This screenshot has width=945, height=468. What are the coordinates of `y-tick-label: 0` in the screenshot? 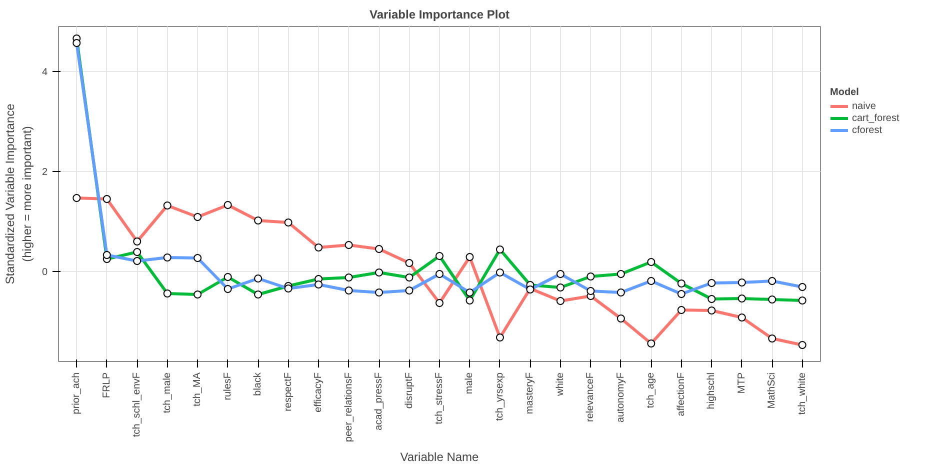 It's located at (45, 272).